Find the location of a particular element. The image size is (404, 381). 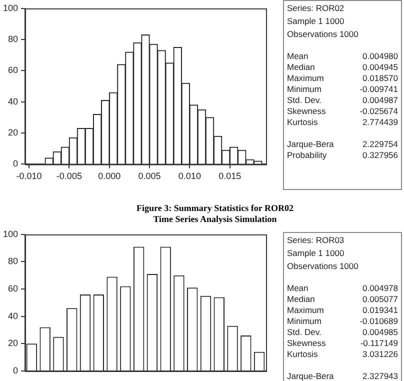

text: Series: ROR03 is located at coordinates (316, 240).